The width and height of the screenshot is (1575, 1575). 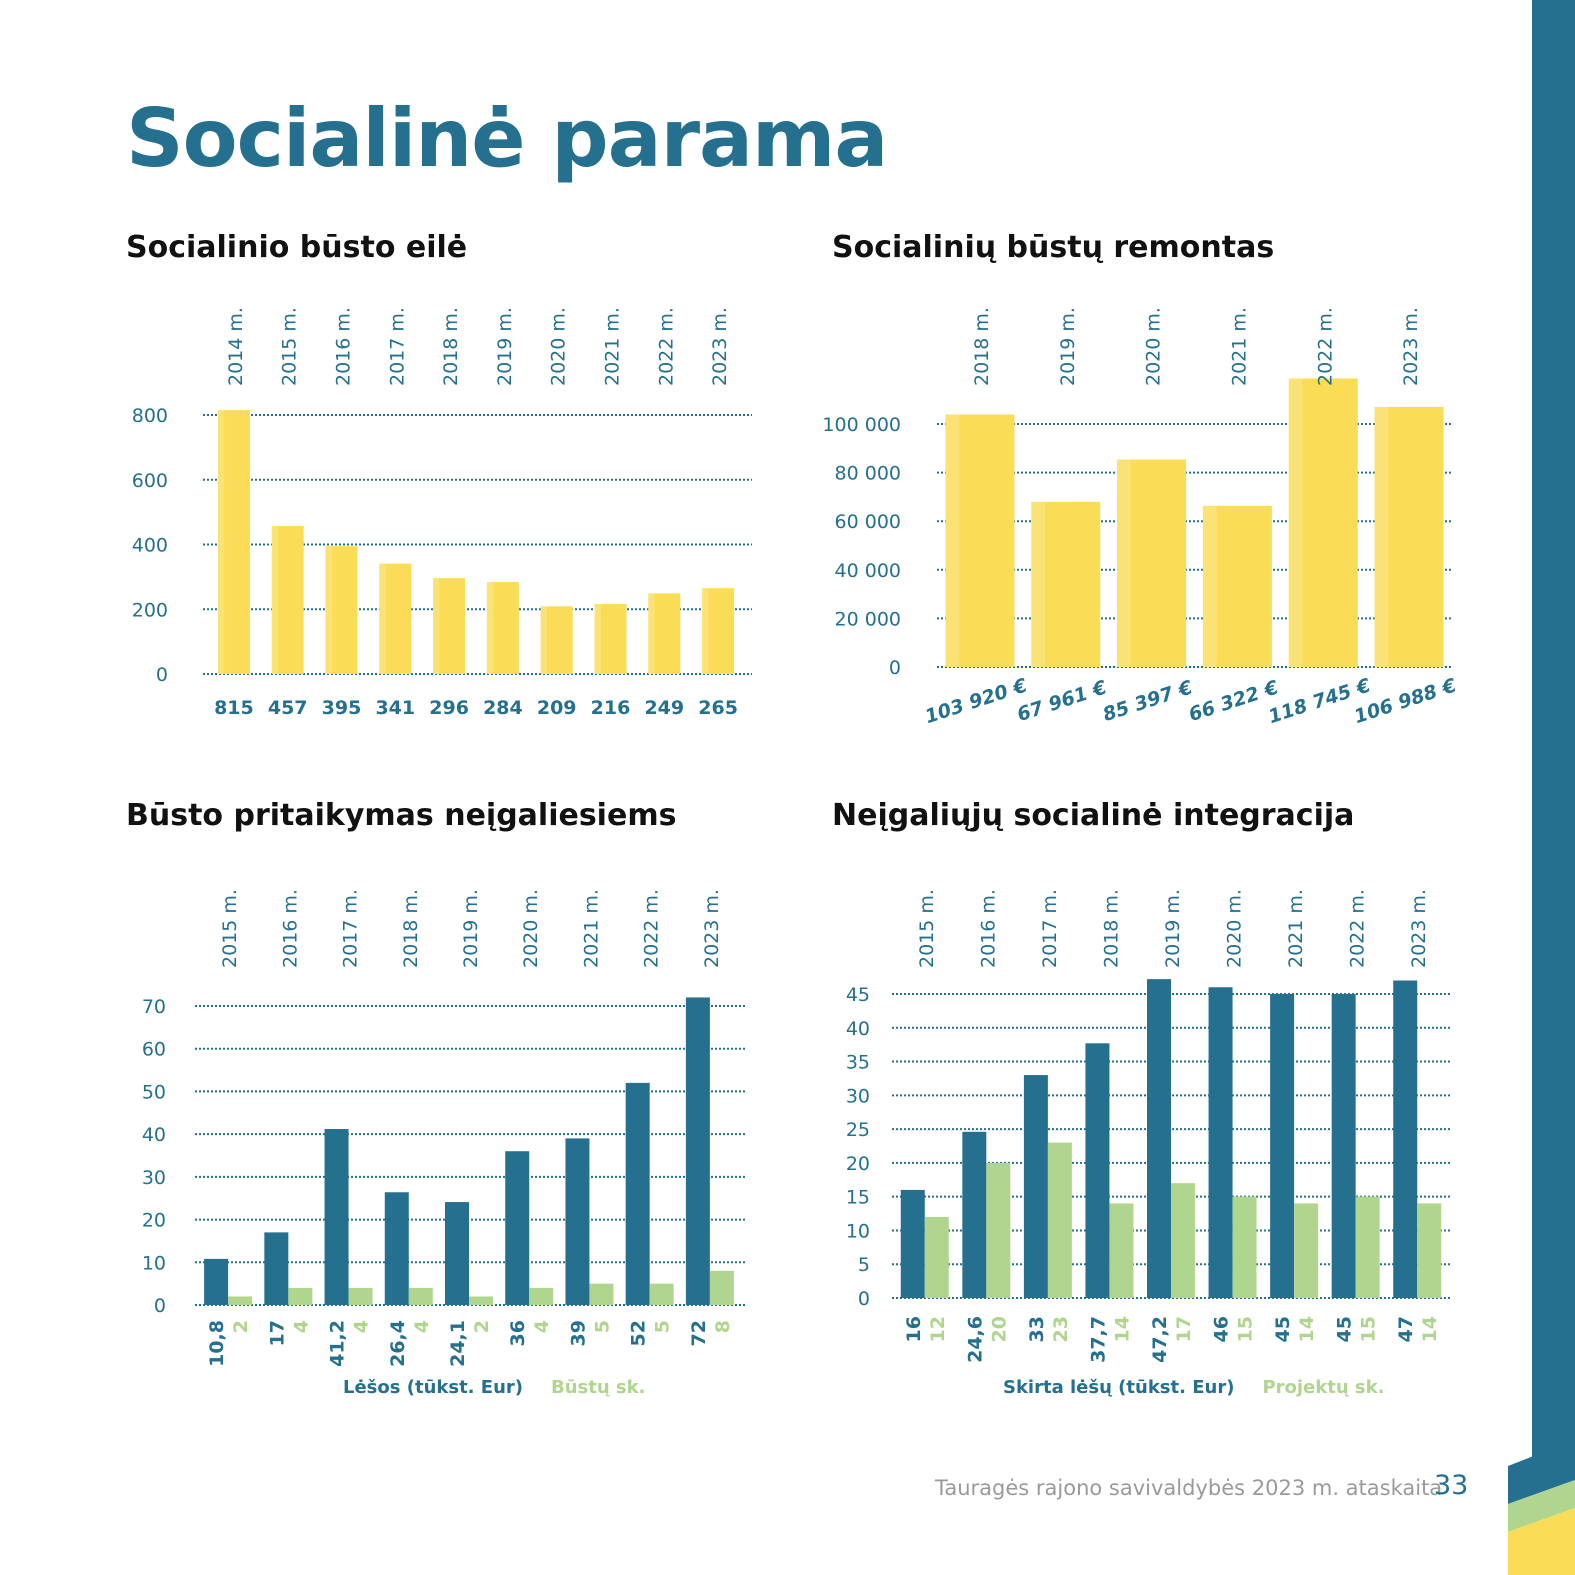 I want to click on bar-value-label-series-1: 72, so click(x=699, y=1333).